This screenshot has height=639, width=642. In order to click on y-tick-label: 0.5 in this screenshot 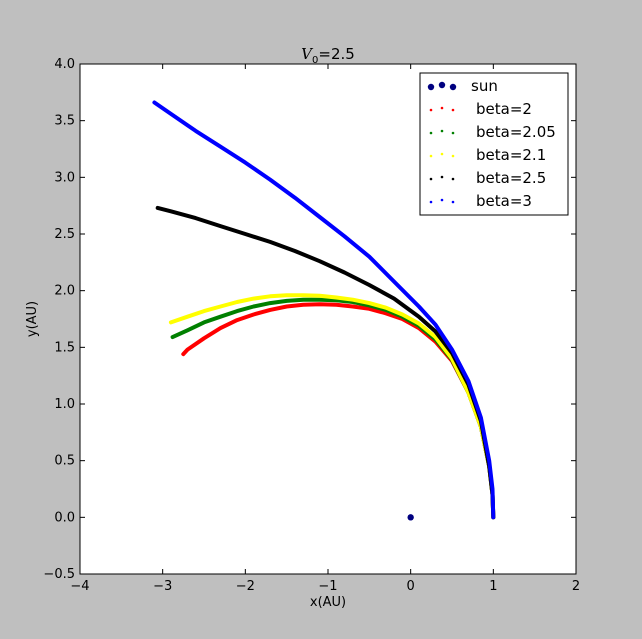, I will do `click(64, 461)`.